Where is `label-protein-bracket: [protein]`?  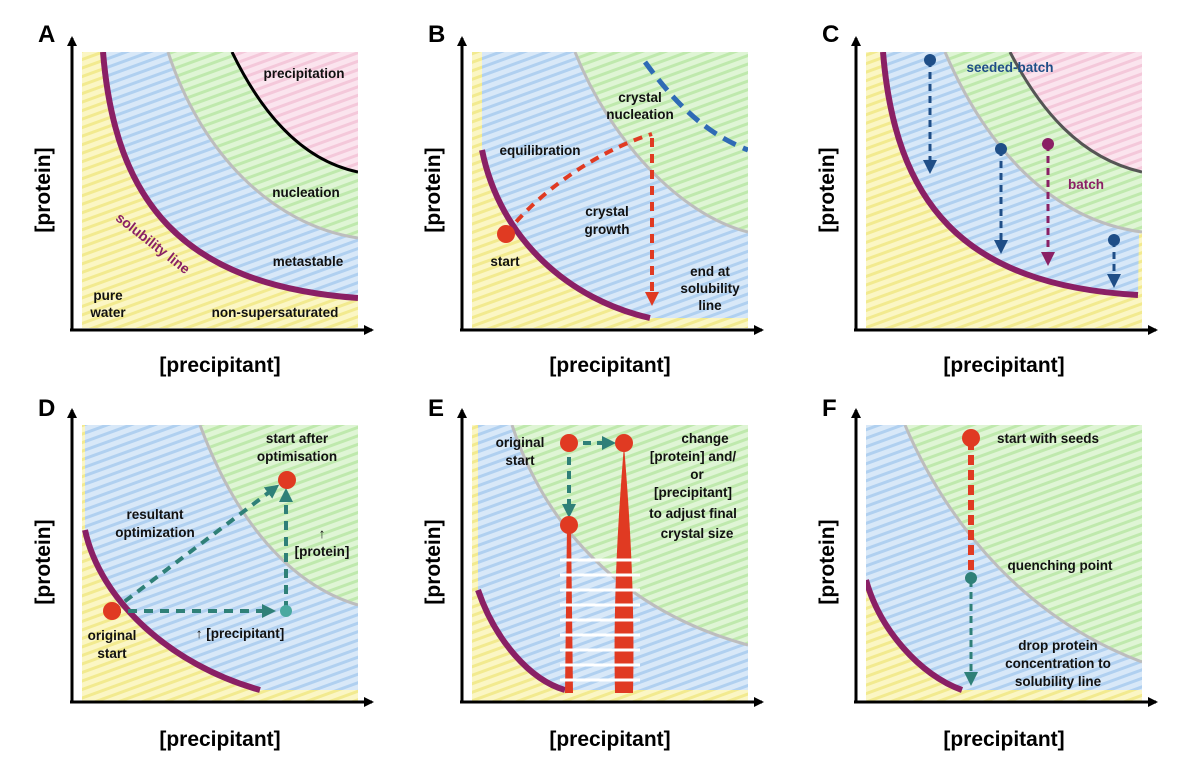
label-protein-bracket: [protein] is located at coordinates (322, 551).